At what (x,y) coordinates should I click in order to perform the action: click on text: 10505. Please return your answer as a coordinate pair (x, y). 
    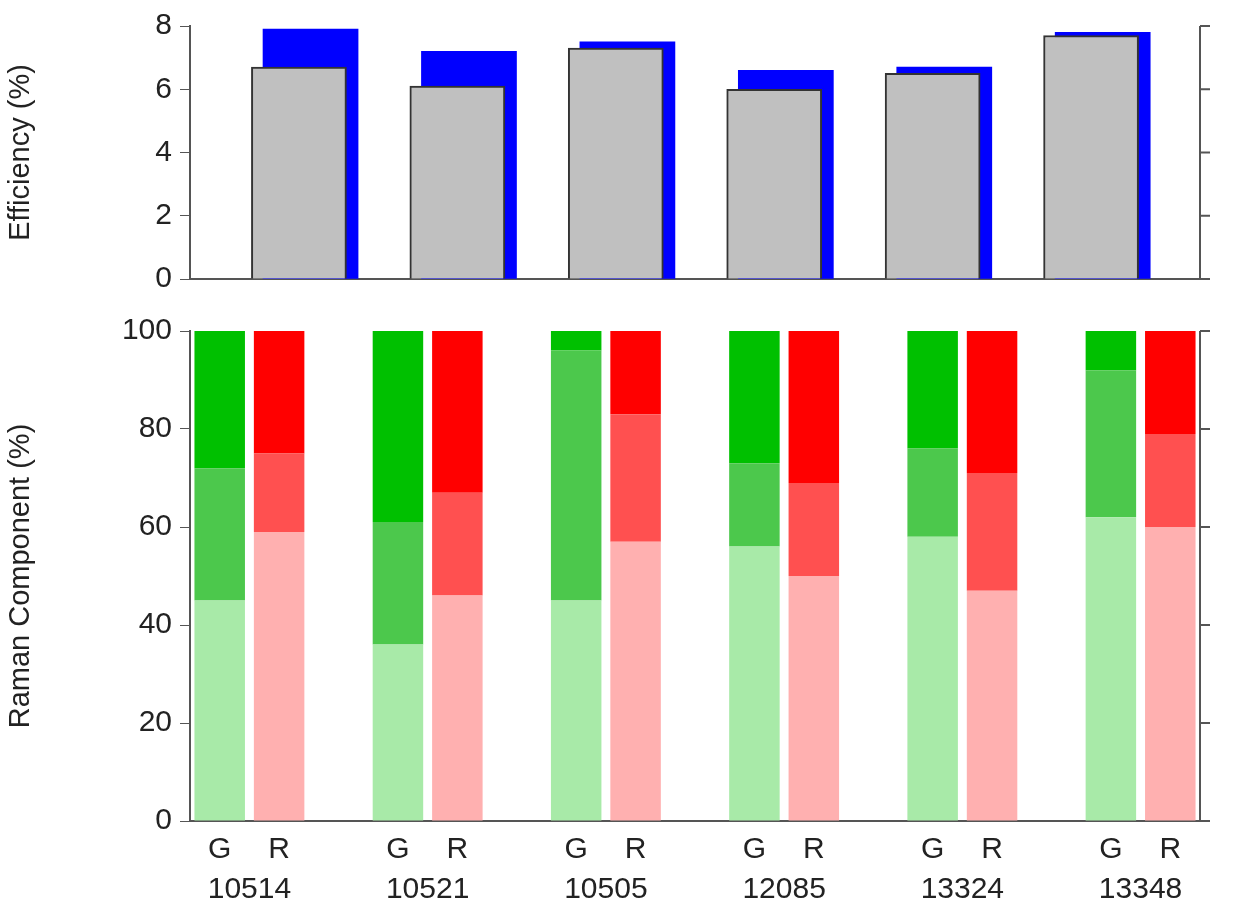
    Looking at the image, I should click on (606, 888).